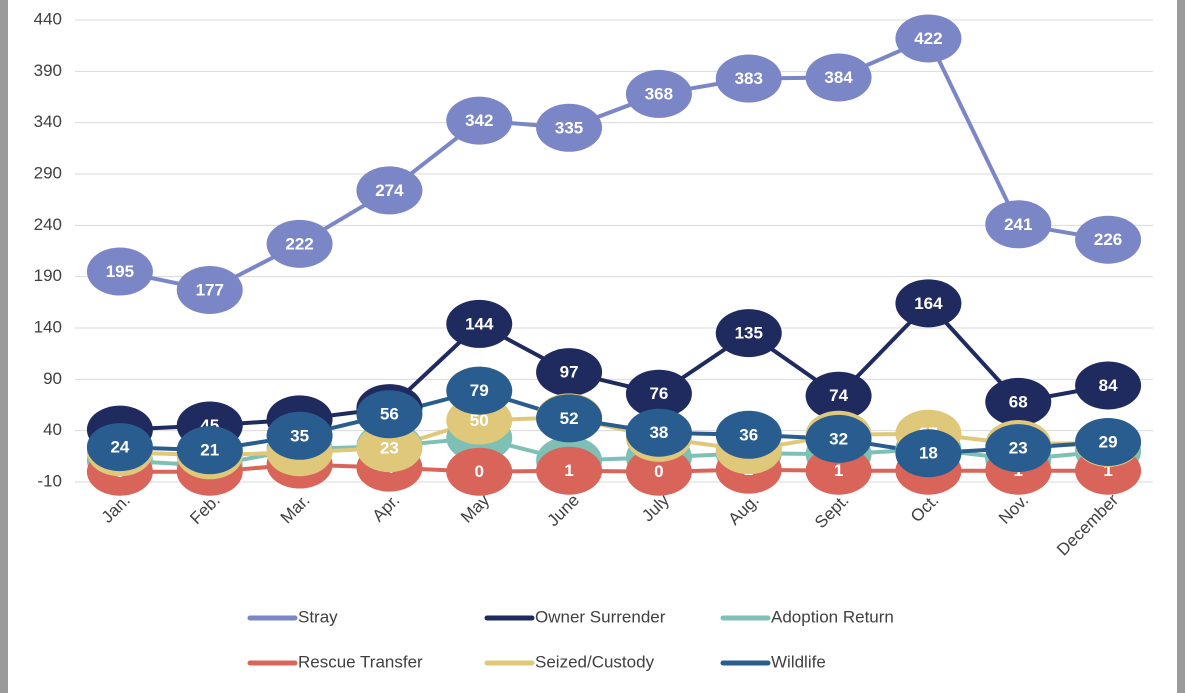 Image resolution: width=1185 pixels, height=693 pixels. I want to click on data-label-text: 76, so click(658, 393).